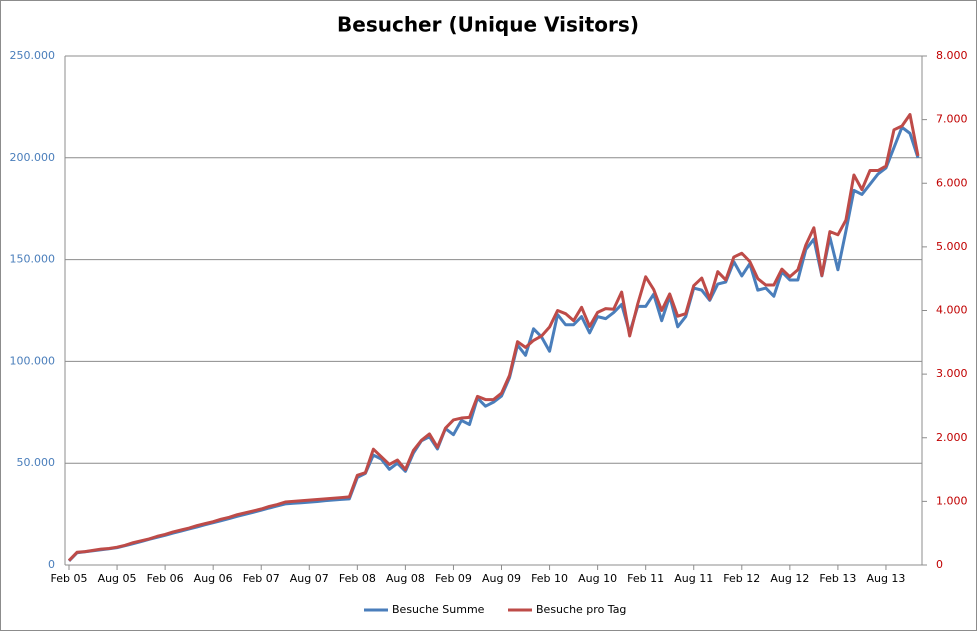 Image resolution: width=977 pixels, height=631 pixels. I want to click on x-tick-label: Feb 08, so click(357, 578).